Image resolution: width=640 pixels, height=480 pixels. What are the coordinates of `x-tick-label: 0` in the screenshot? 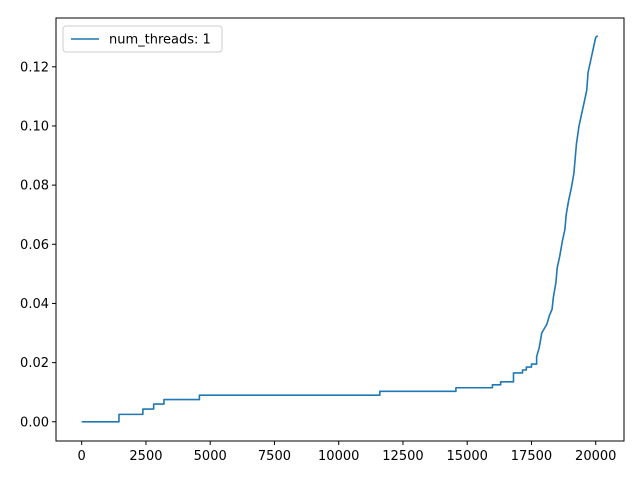 It's located at (82, 456).